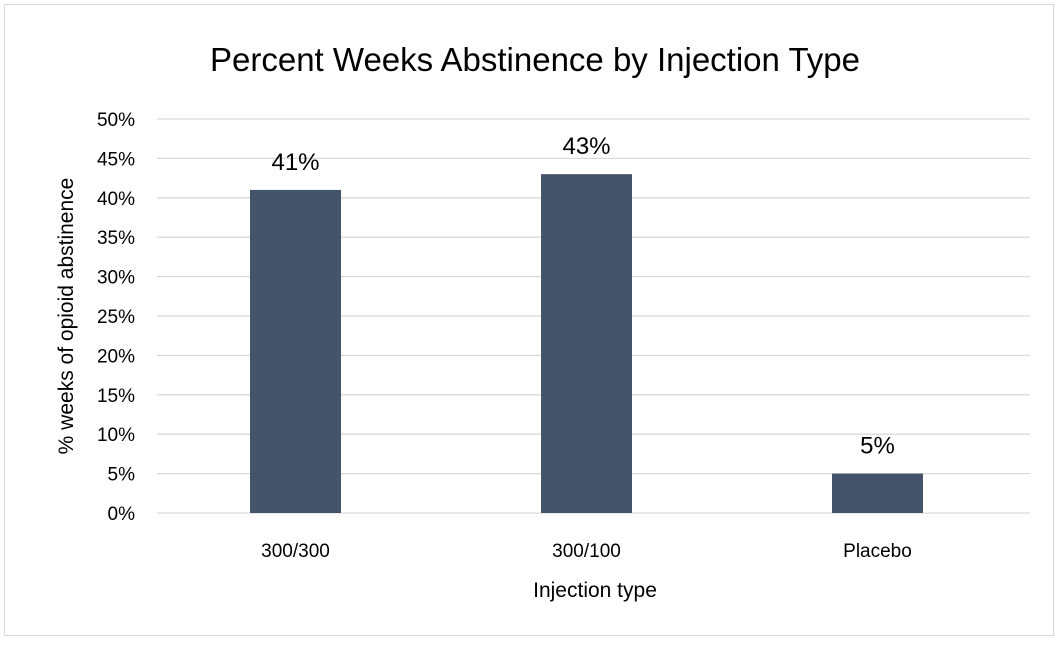 The image size is (1061, 650). Describe the element at coordinates (877, 551) in the screenshot. I see `x-tick-label: Placebo` at that location.